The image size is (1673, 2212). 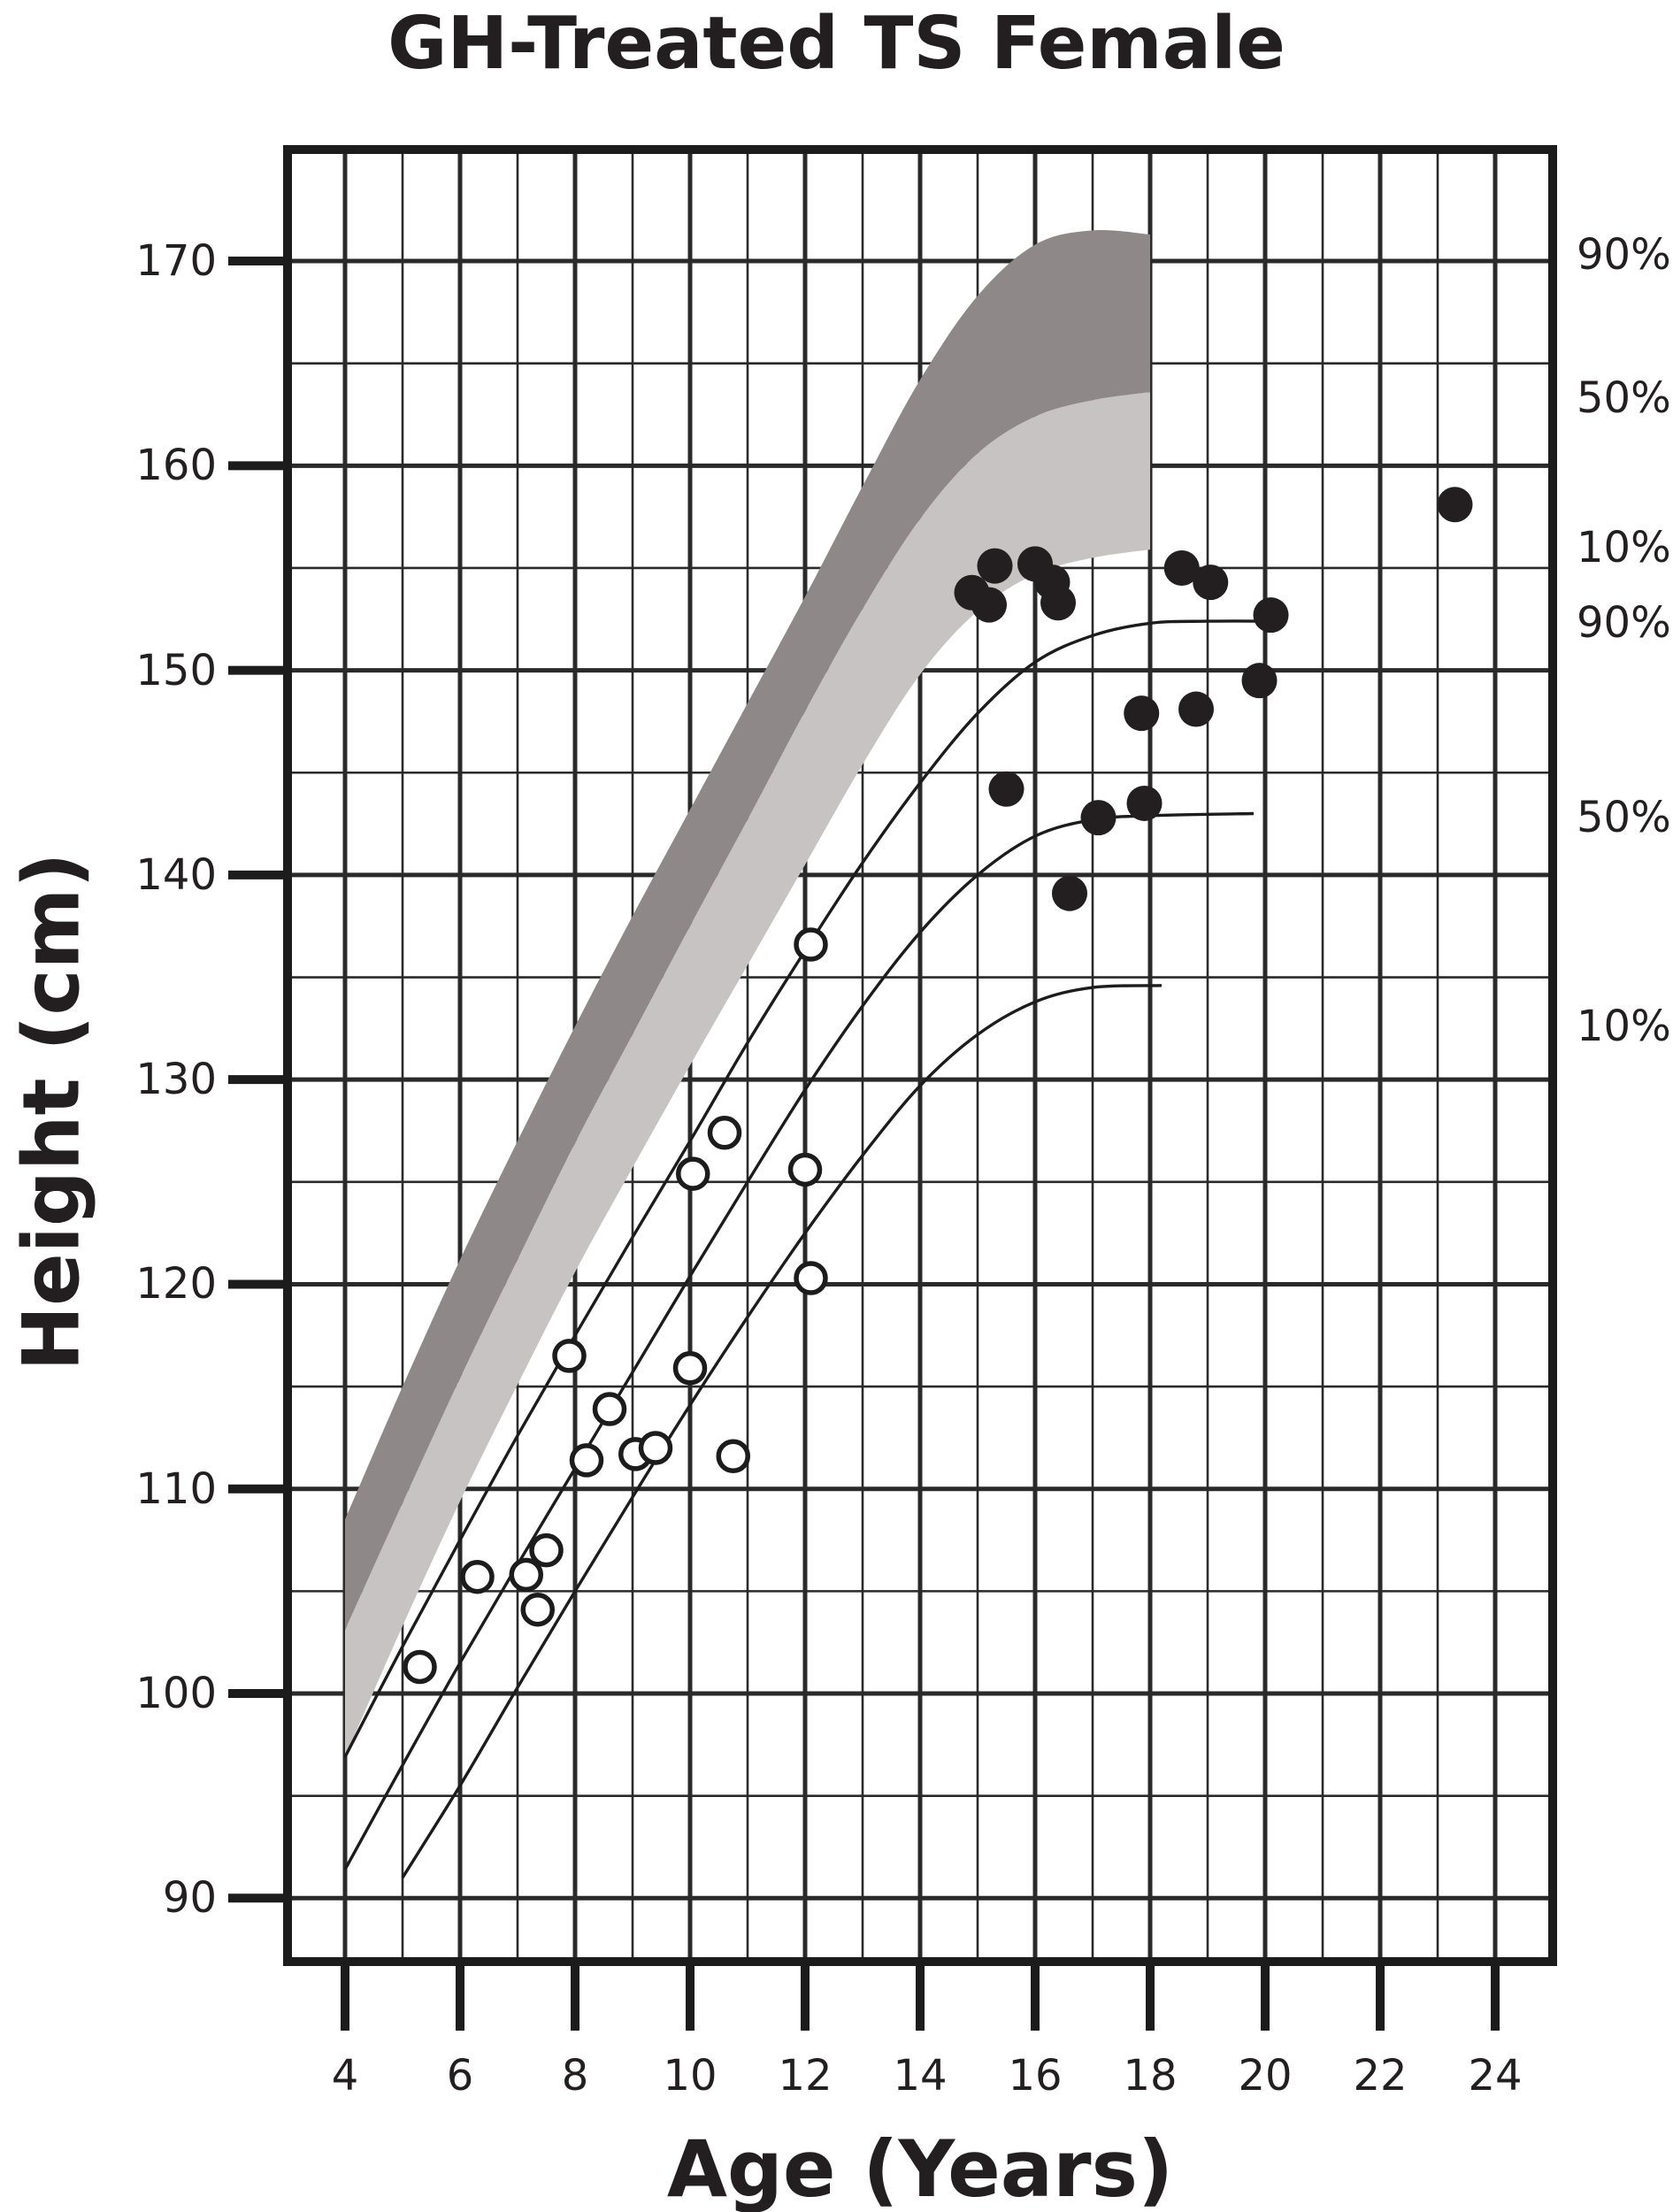 What do you see at coordinates (691, 2076) in the screenshot?
I see `x-tick-label: 10` at bounding box center [691, 2076].